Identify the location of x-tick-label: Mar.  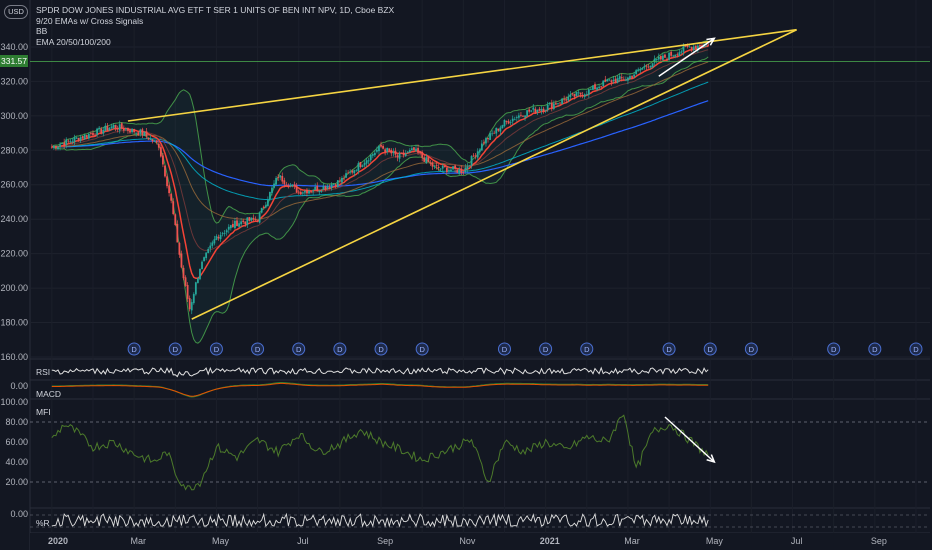
(632, 541).